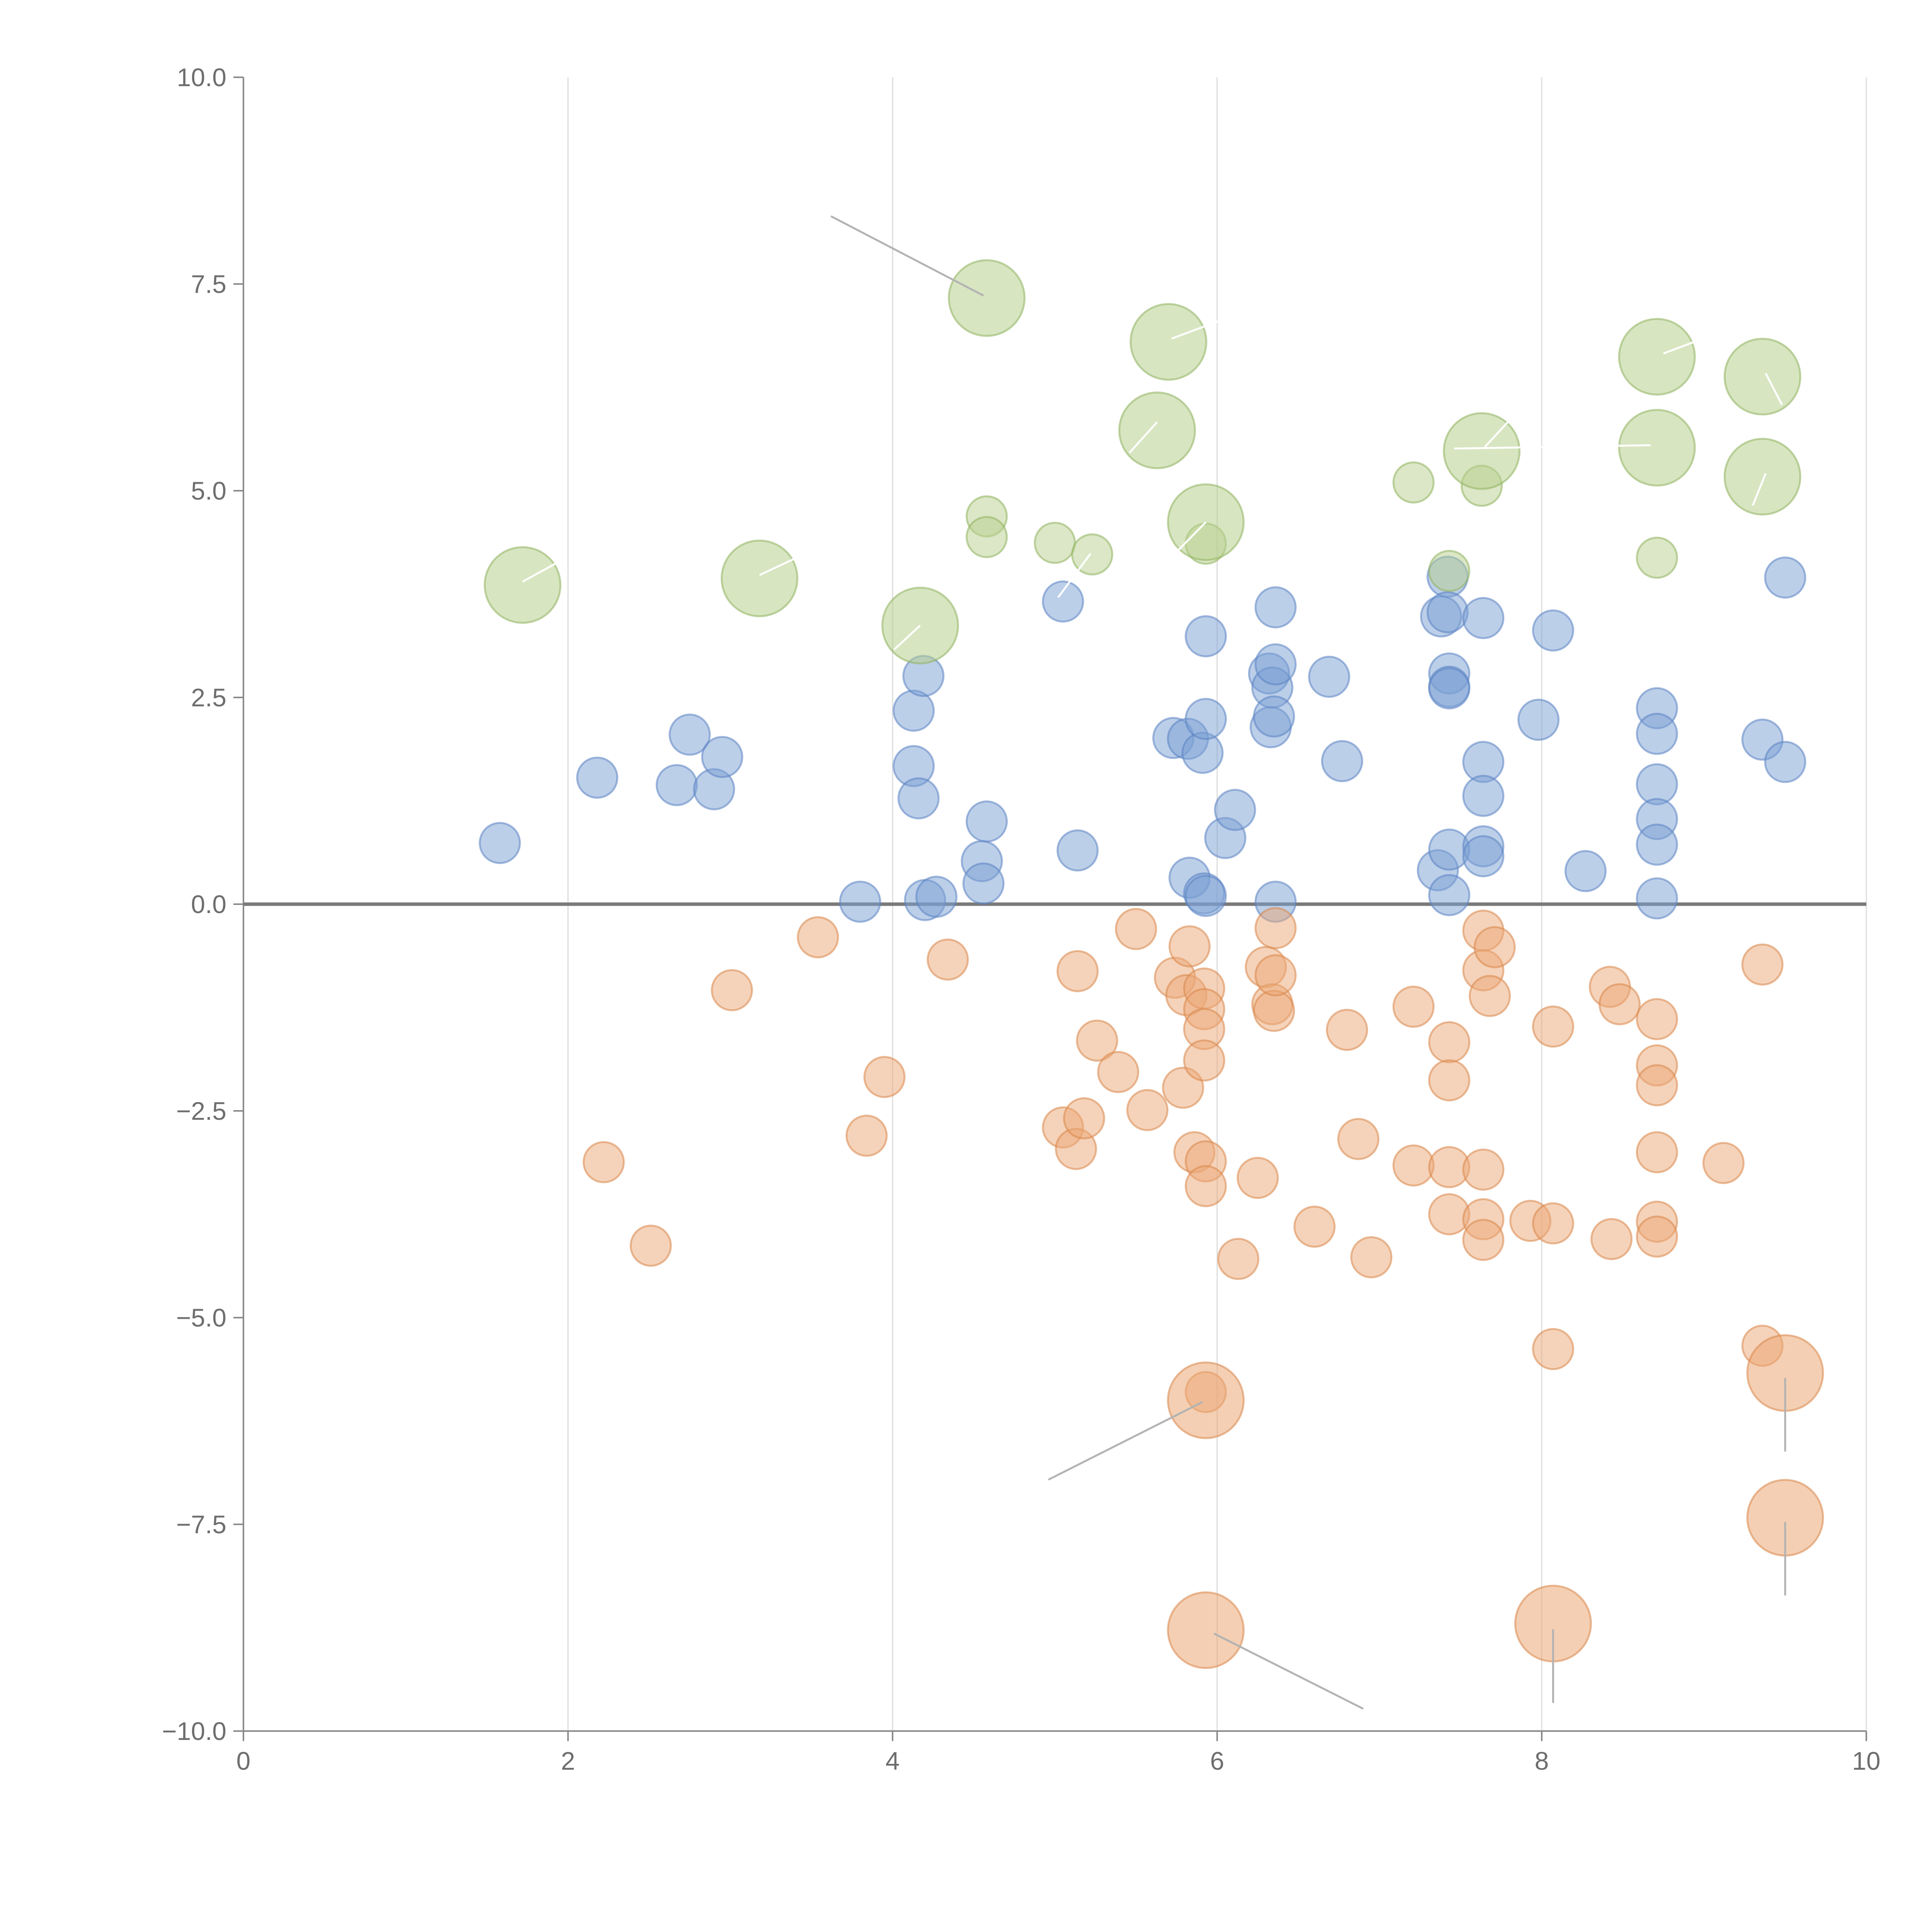  I want to click on orange-large-bubble, so click(1206, 1400).